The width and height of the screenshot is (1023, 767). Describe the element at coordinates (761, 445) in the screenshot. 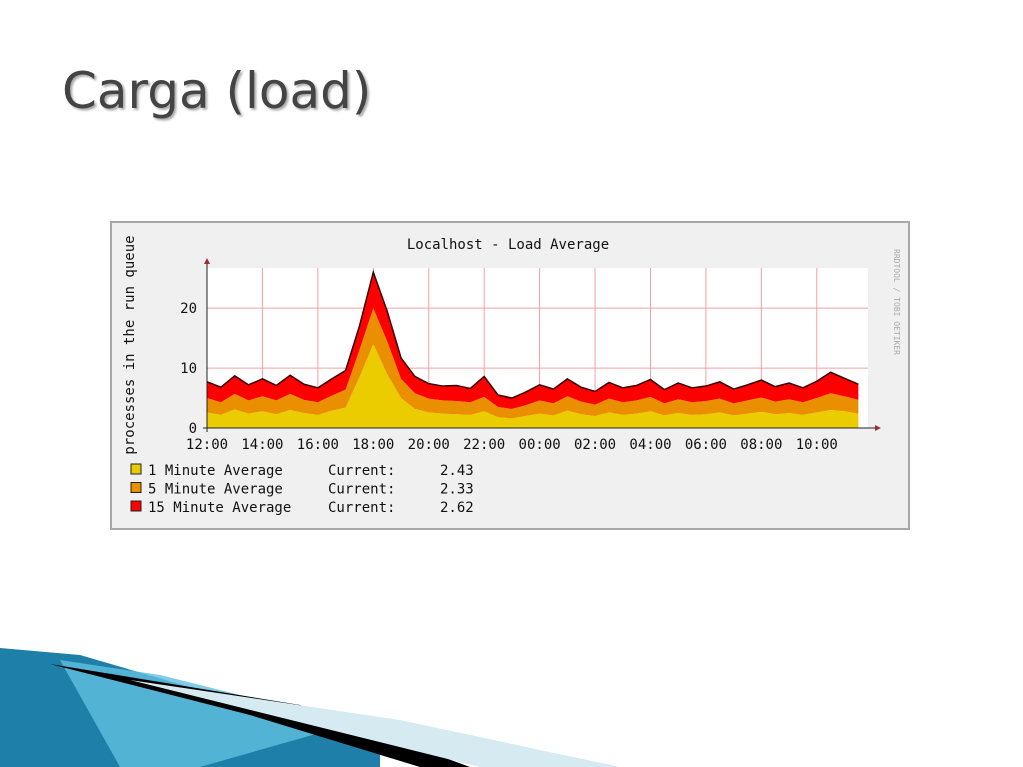

I see `x-tick-label: 08:00` at that location.